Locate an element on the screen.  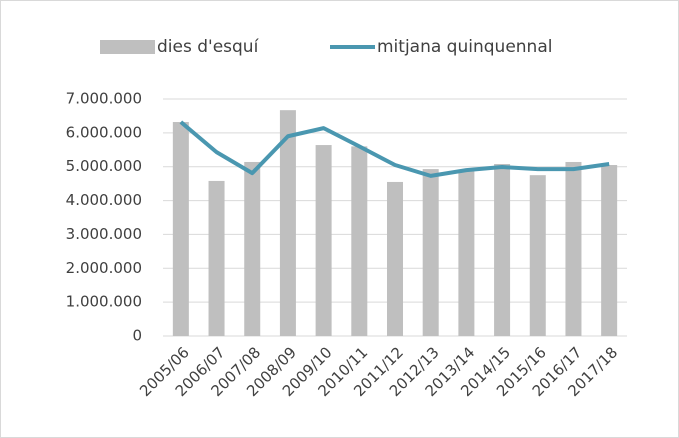
y-tick-label: 2.000.000 is located at coordinates (104, 268).